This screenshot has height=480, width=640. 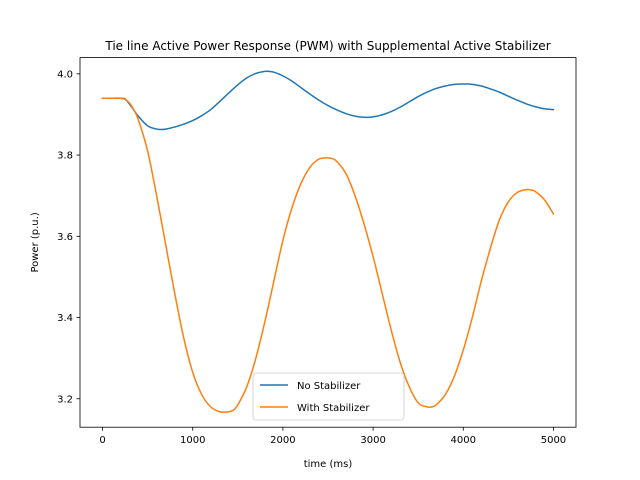 I want to click on x-tick-label: 2000, so click(x=282, y=440).